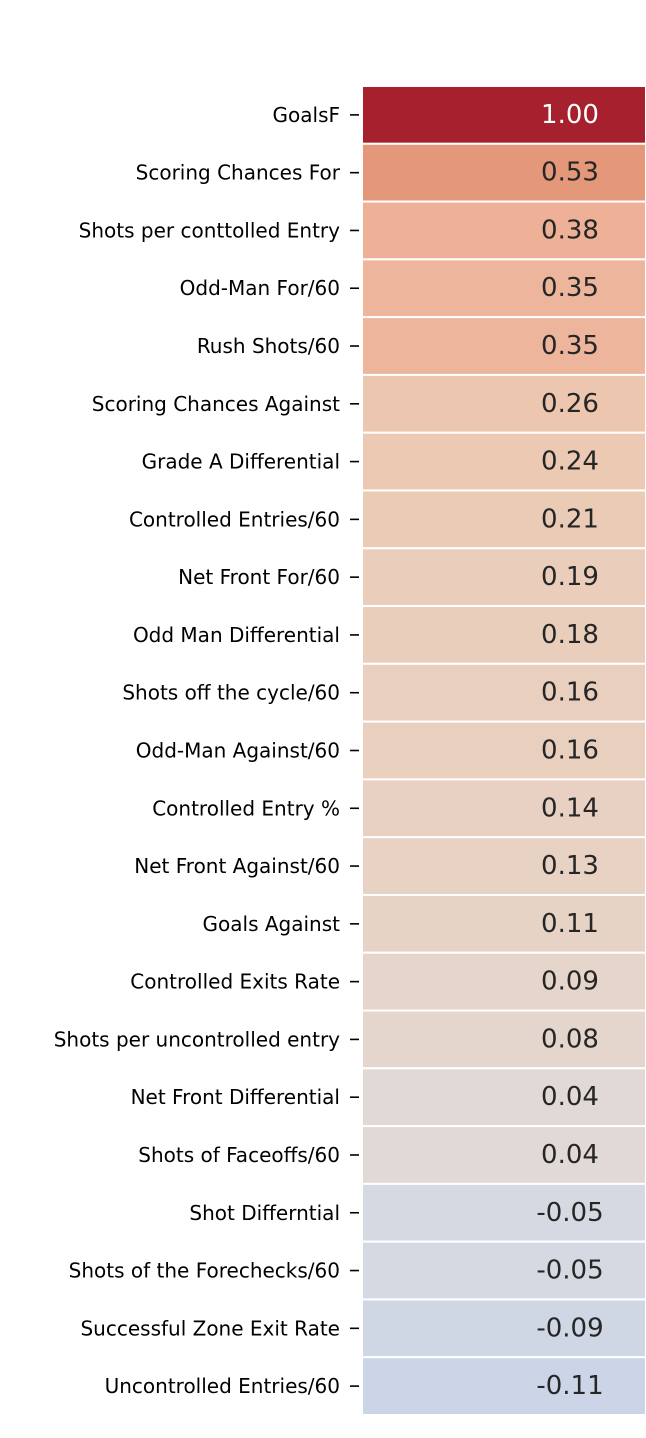 The image size is (646, 1438). I want to click on y-tick-label: Goals Against, so click(272, 924).